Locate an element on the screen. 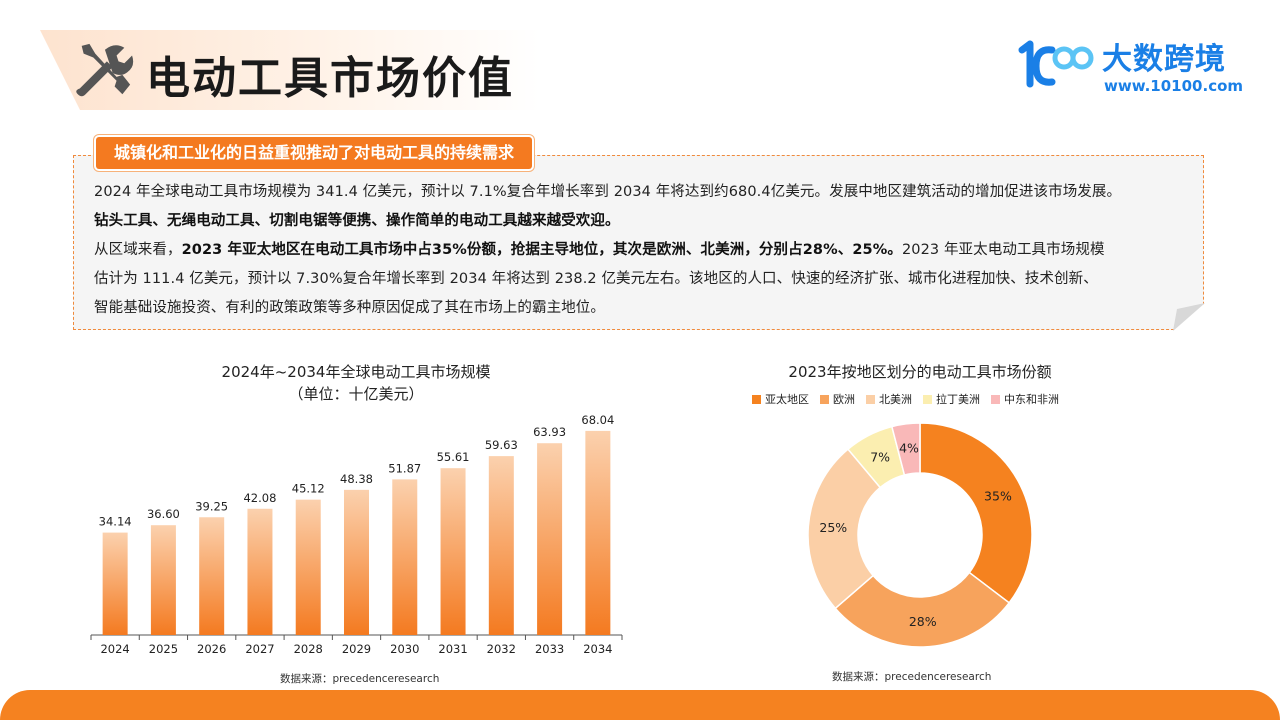  x-tick-label: 2025 is located at coordinates (163, 649).